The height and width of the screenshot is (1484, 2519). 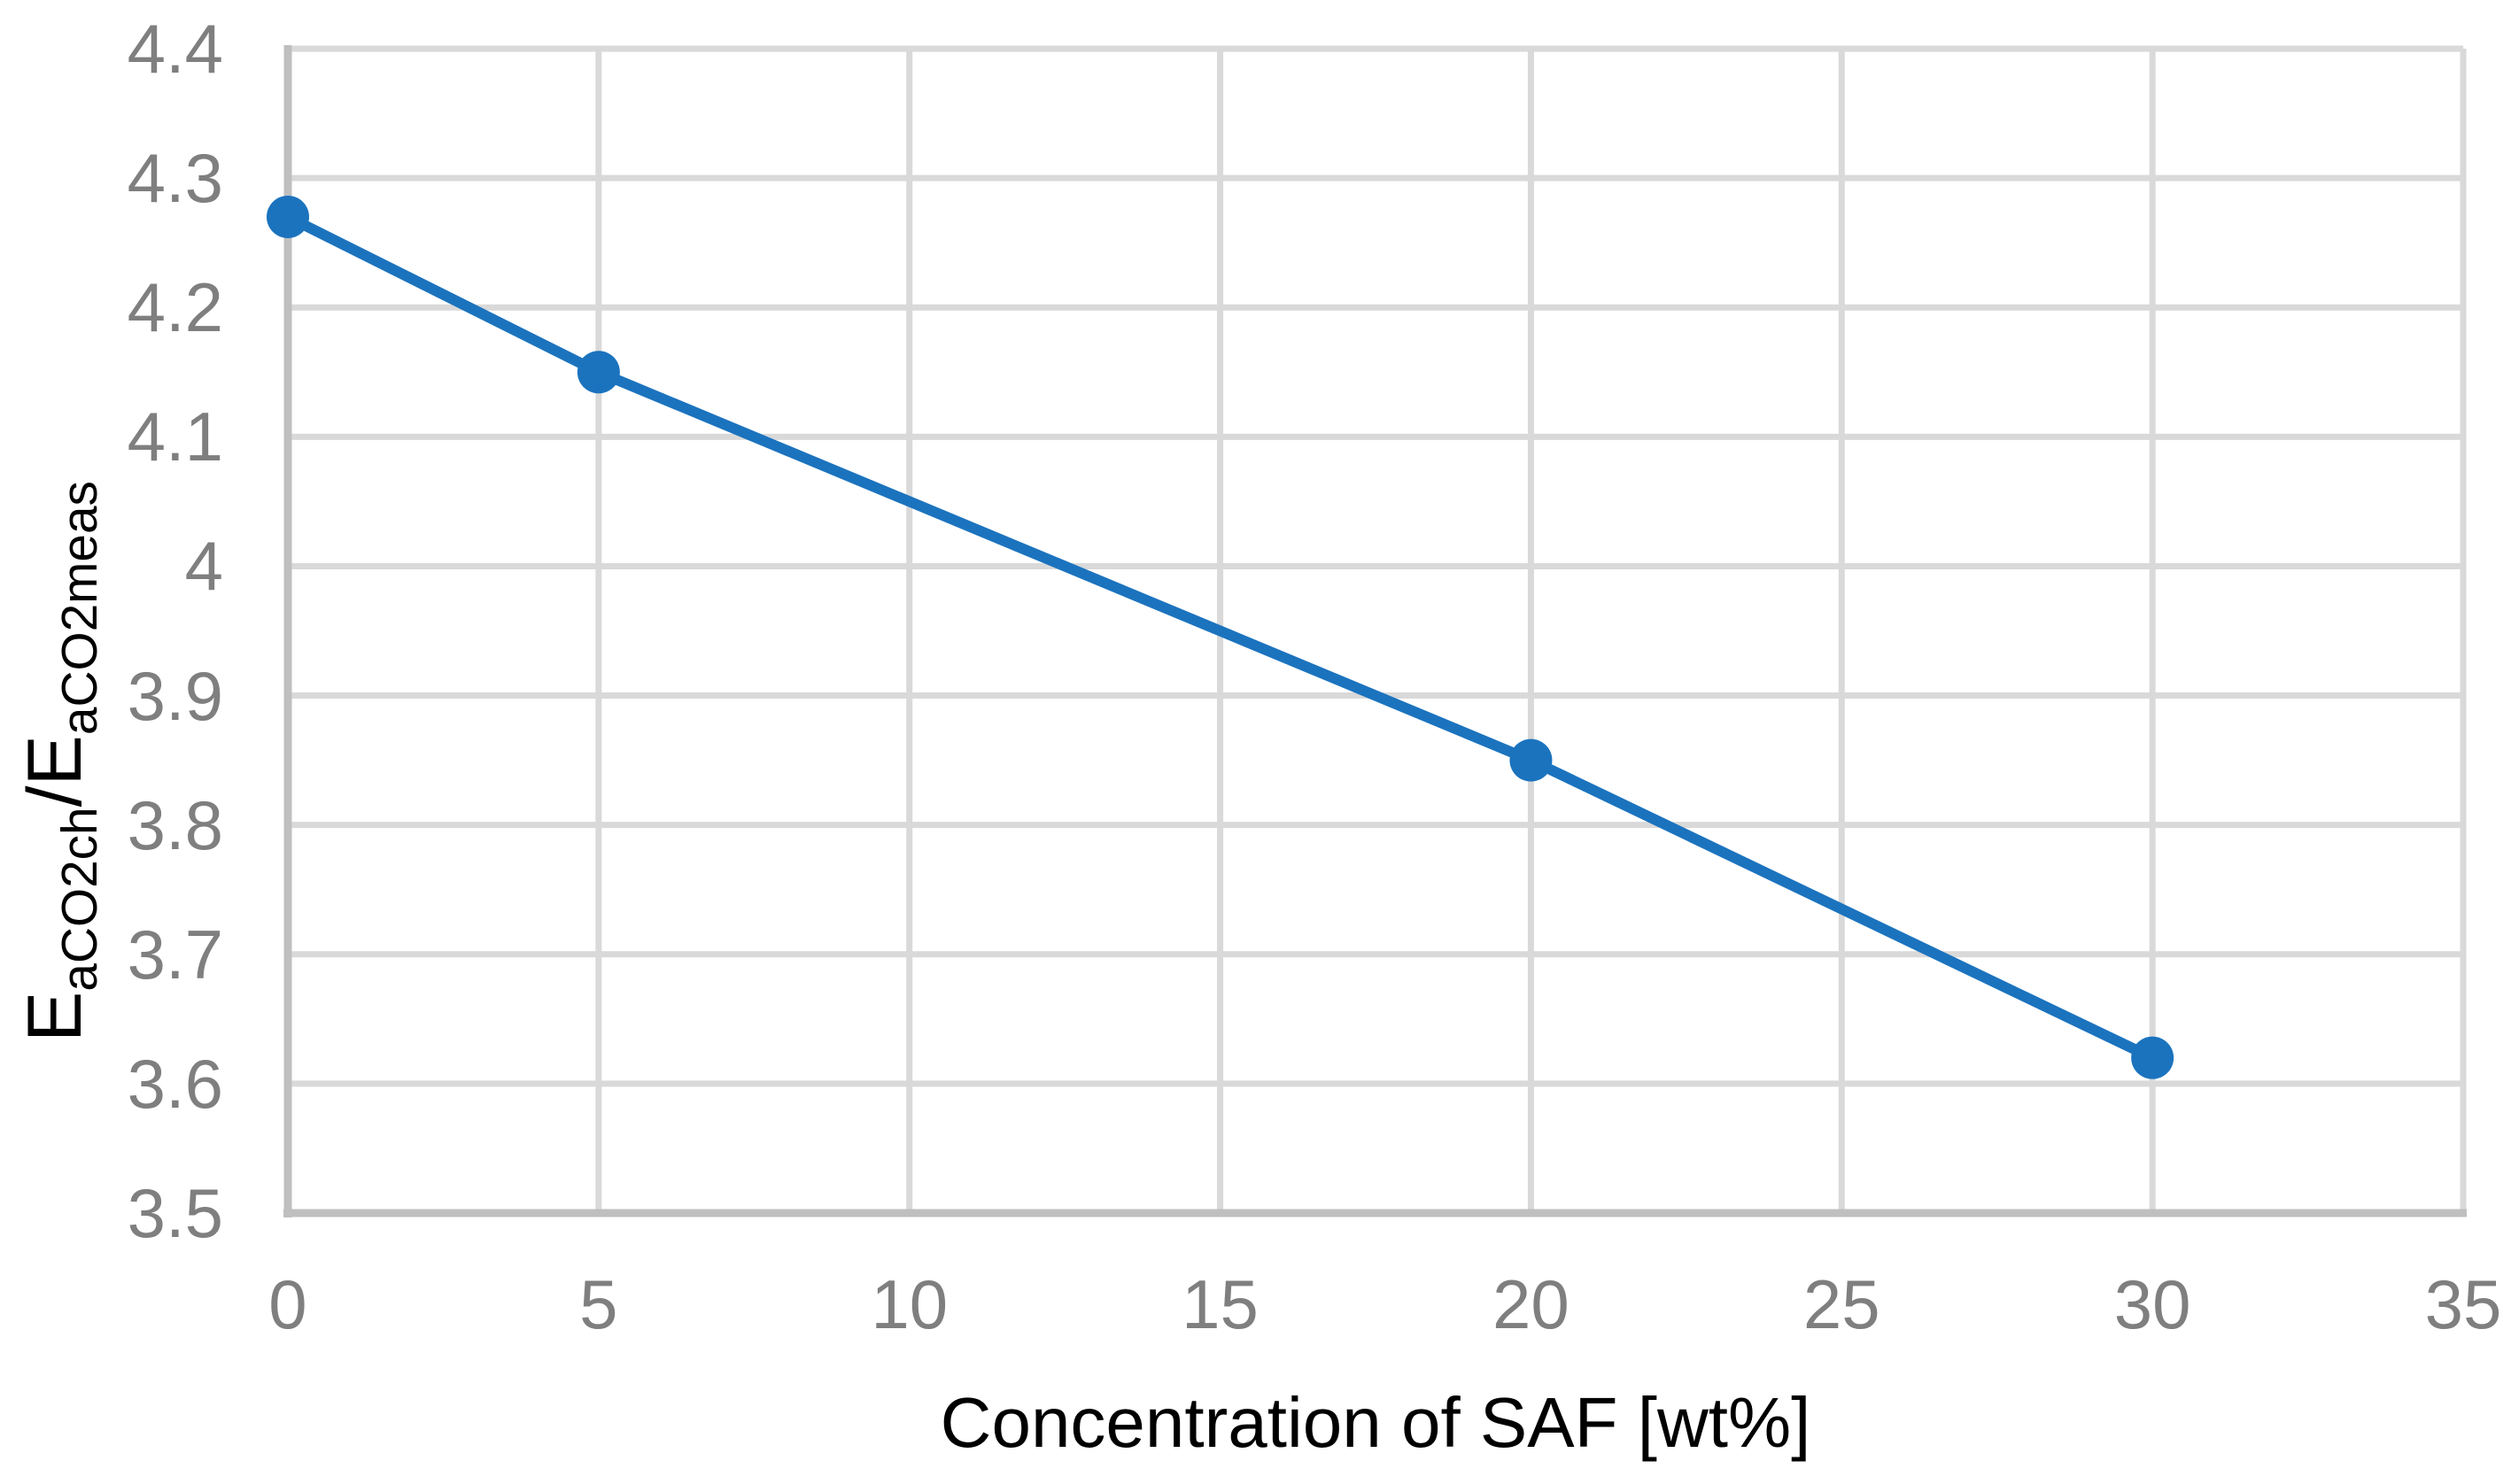 What do you see at coordinates (175, 954) in the screenshot?
I see `y-tick-label: 3.7` at bounding box center [175, 954].